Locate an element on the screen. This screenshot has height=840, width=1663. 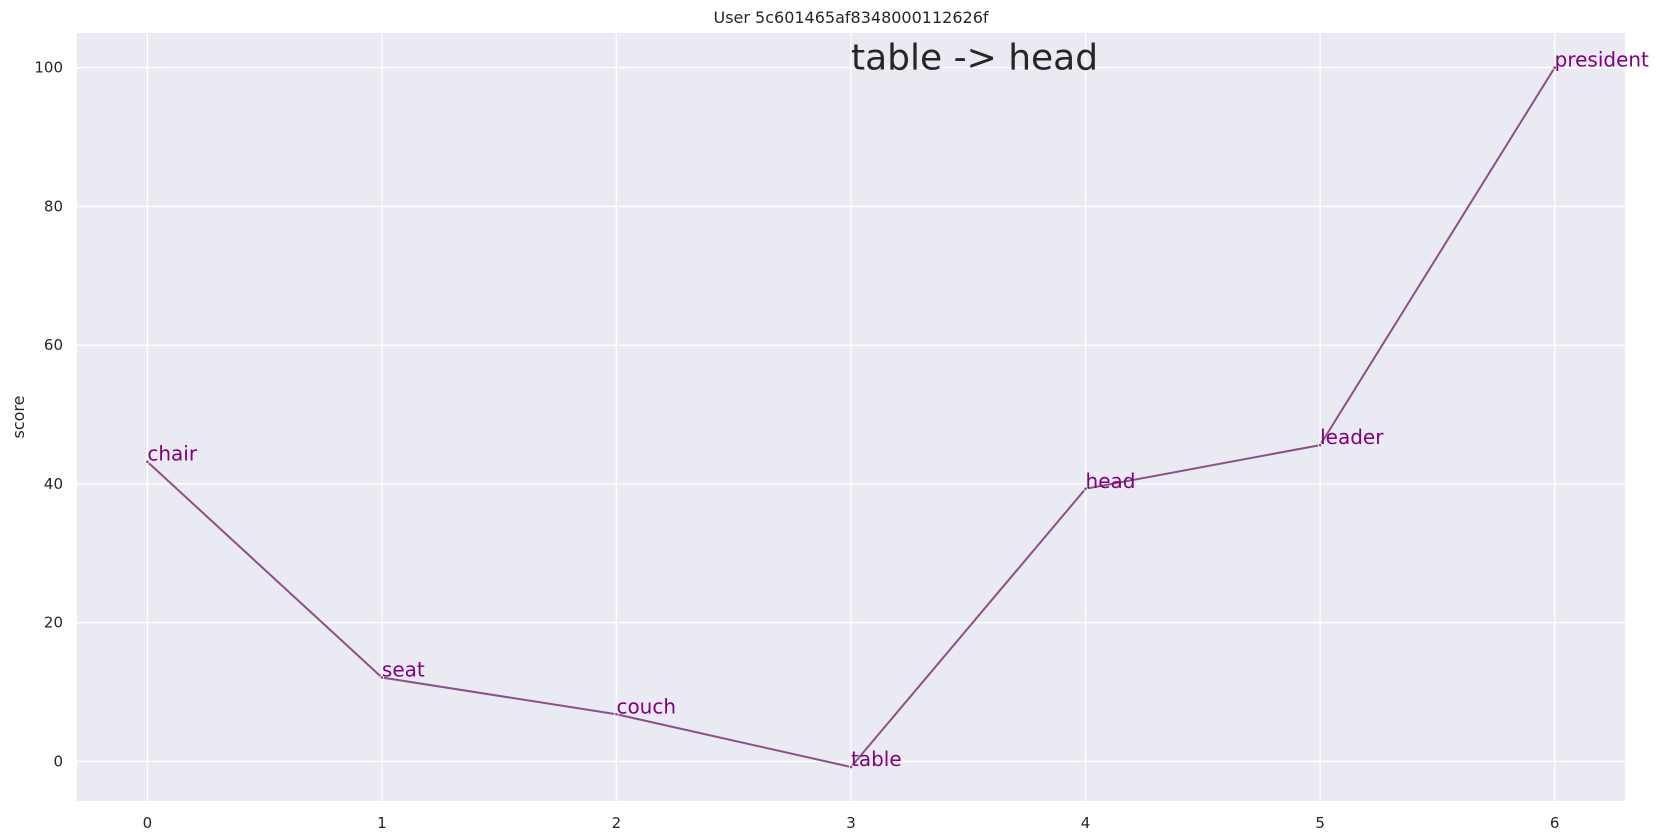
x-tick-label: 0 is located at coordinates (148, 823).